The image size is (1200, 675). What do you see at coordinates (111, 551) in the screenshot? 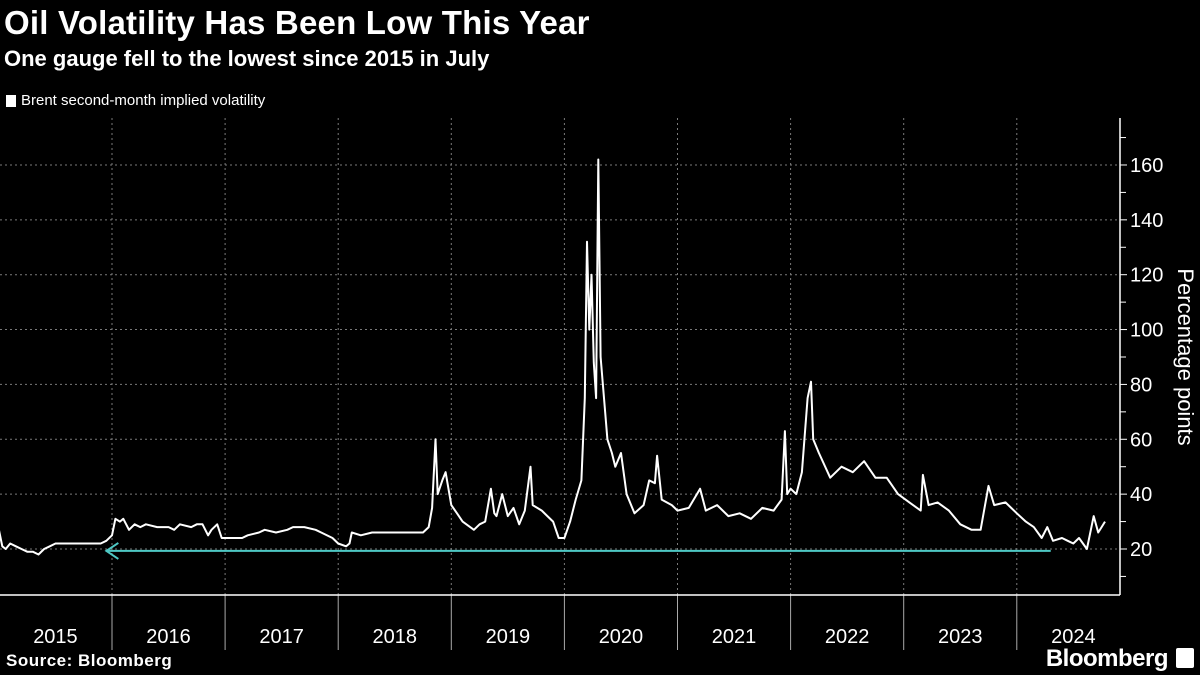
I see `reference-arrowhead` at bounding box center [111, 551].